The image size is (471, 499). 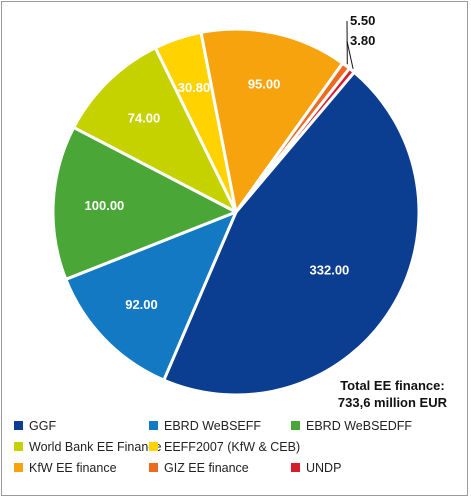 I want to click on legend-label: KfW EE finance, so click(x=73, y=467).